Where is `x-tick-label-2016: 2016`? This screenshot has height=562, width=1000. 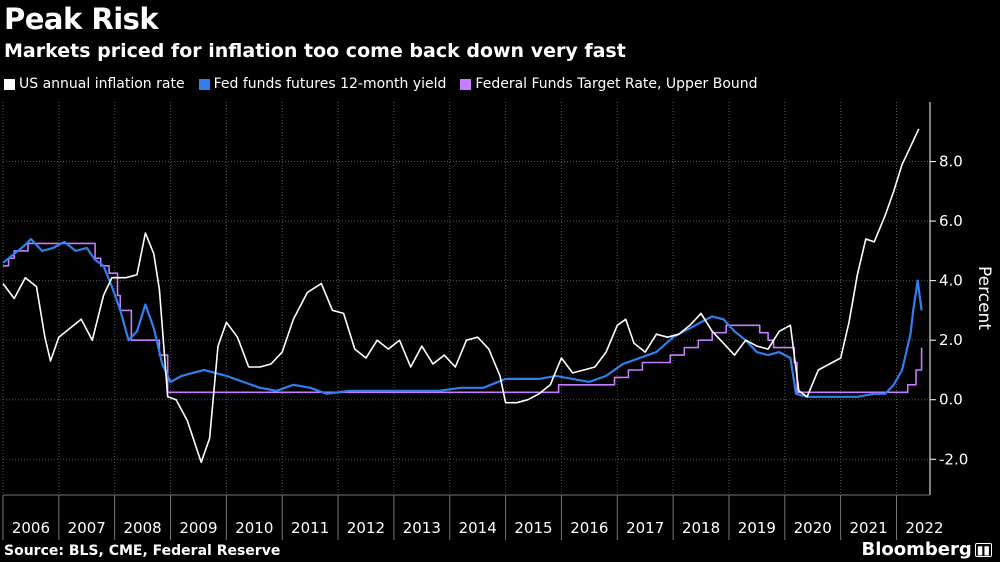
x-tick-label-2016: 2016 is located at coordinates (589, 528).